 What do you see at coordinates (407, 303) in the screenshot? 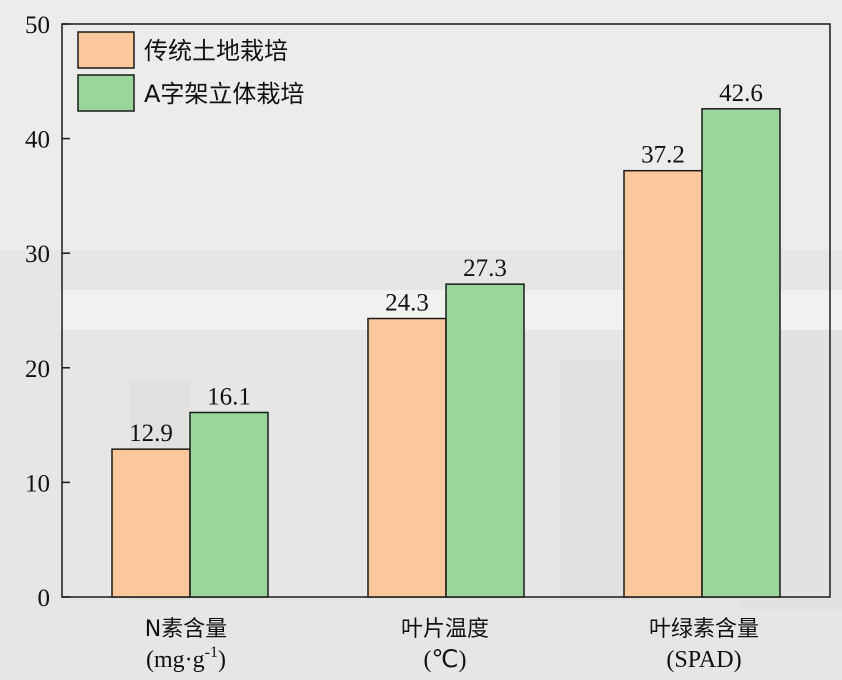
I see `data-label-traditional-1: 24.3` at bounding box center [407, 303].